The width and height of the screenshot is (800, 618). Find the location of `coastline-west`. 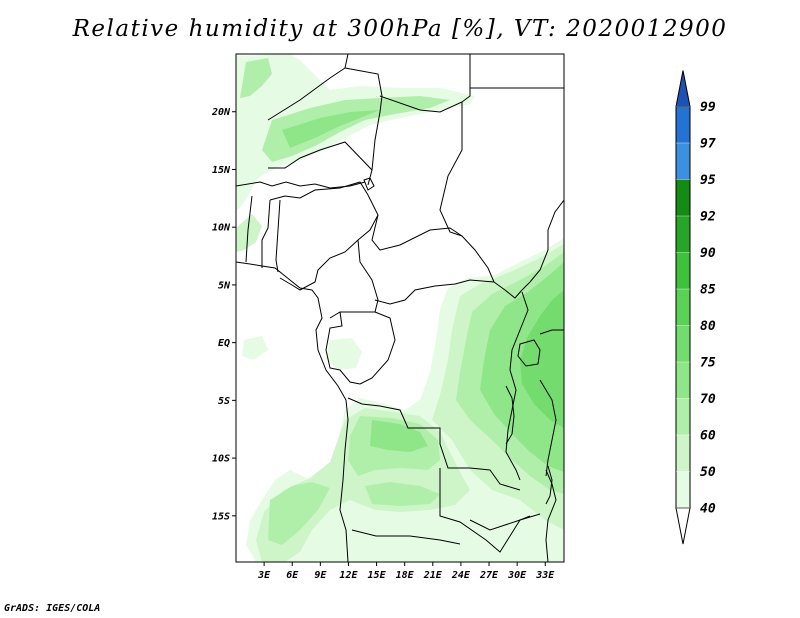

coastline-west is located at coordinates (292, 411).